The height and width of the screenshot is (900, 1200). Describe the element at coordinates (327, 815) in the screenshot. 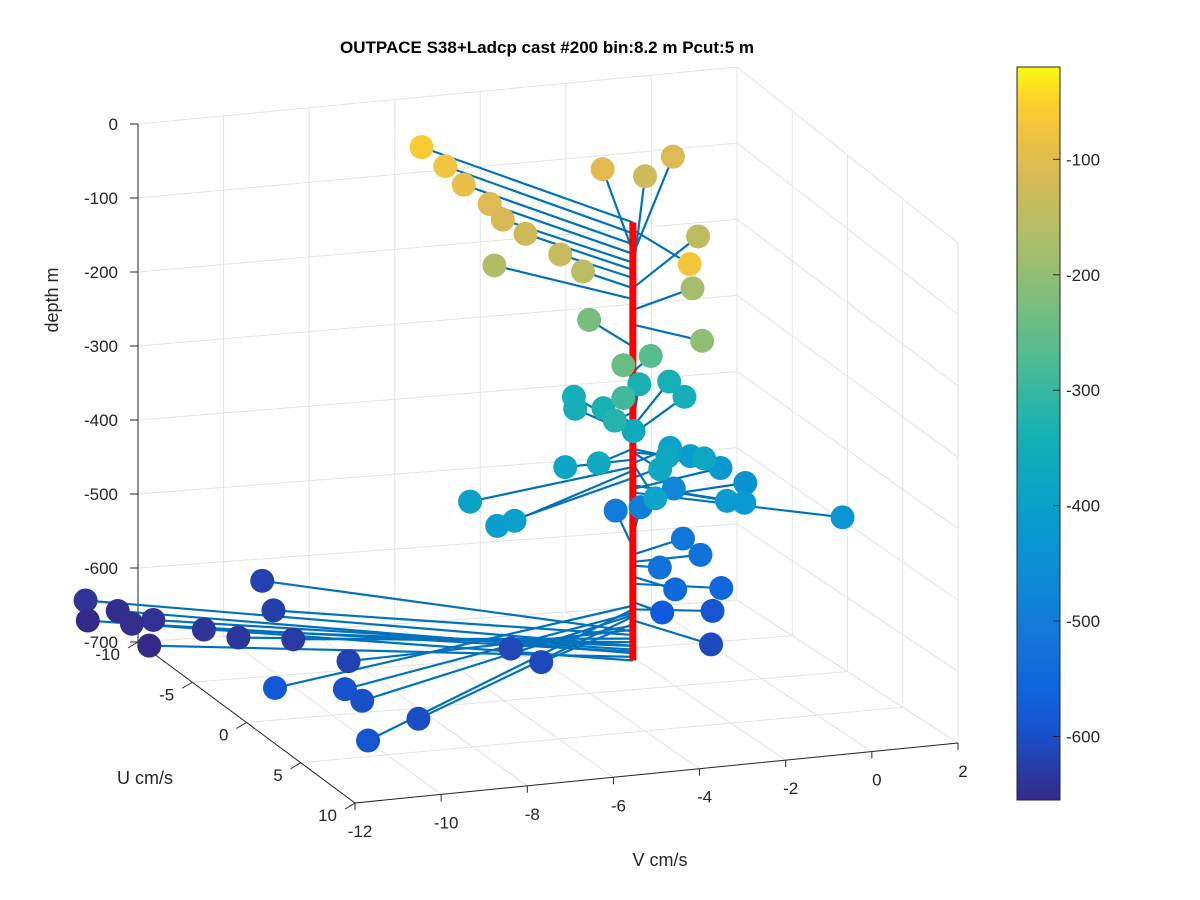

I see `tick-label: 10` at that location.